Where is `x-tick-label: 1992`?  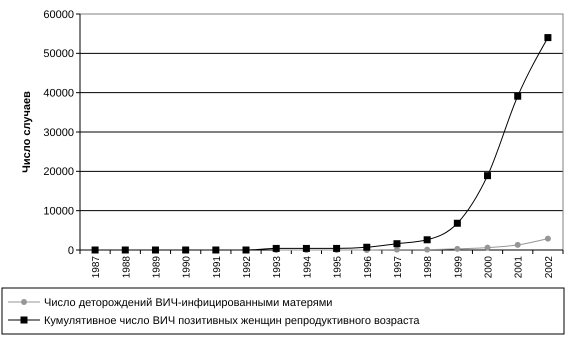 x-tick-label: 1992 is located at coordinates (248, 267).